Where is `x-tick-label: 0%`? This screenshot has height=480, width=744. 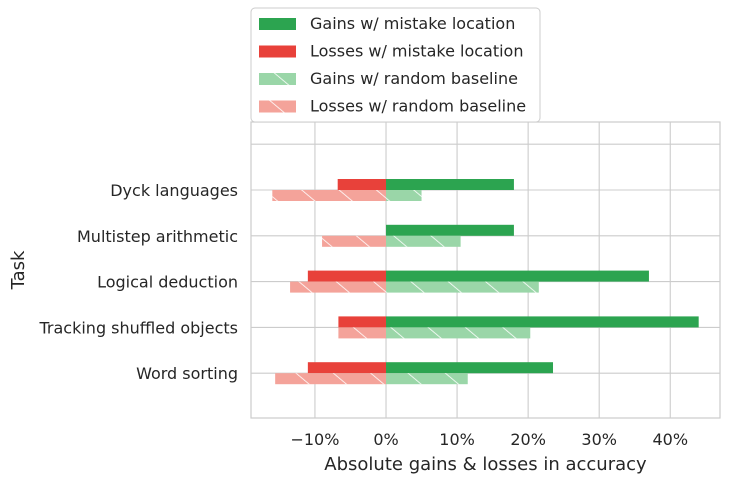 x-tick-label: 0% is located at coordinates (385, 439).